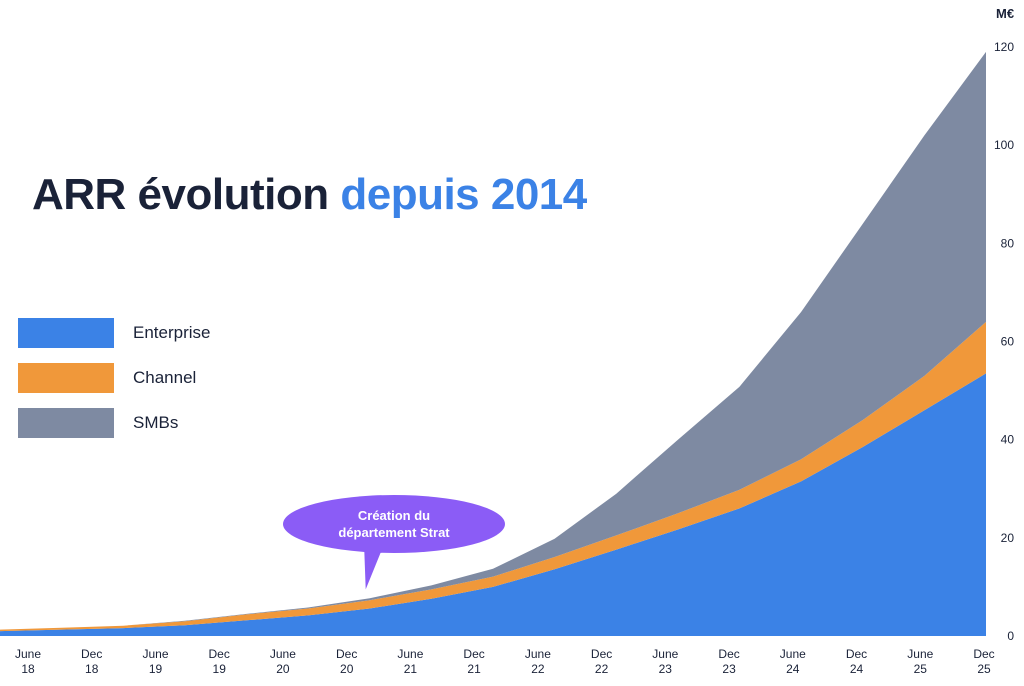  I want to click on legend-label-enterprise: Enterprise, so click(172, 332).